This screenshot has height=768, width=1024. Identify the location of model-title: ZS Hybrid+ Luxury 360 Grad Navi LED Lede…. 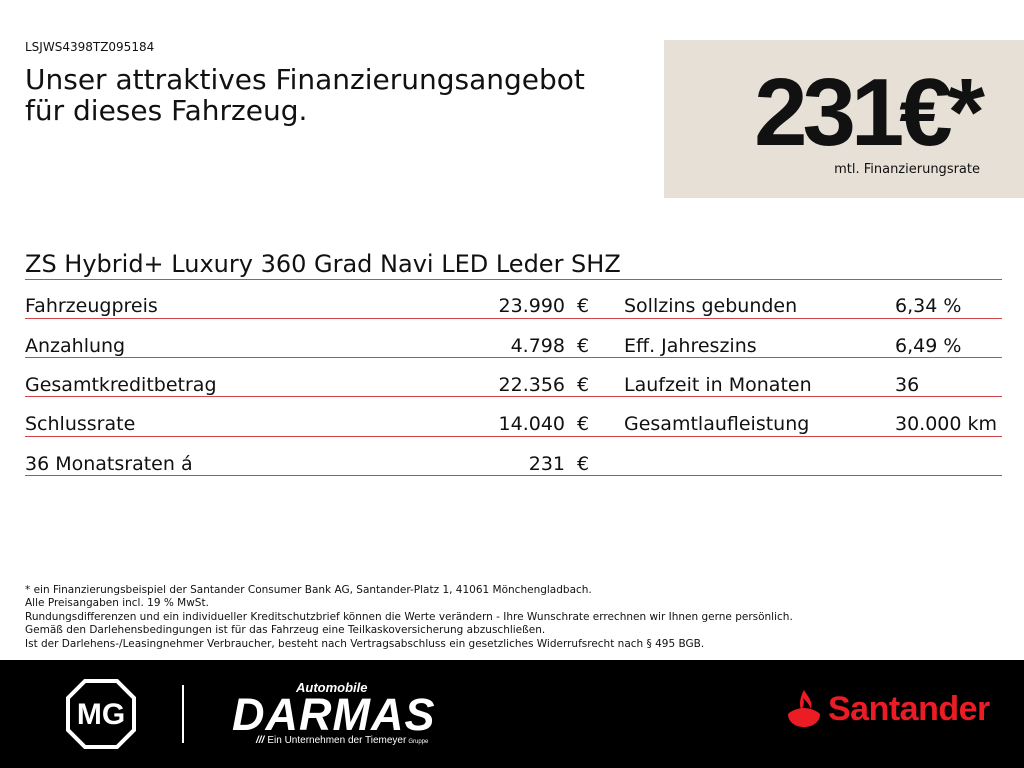
(323, 264).